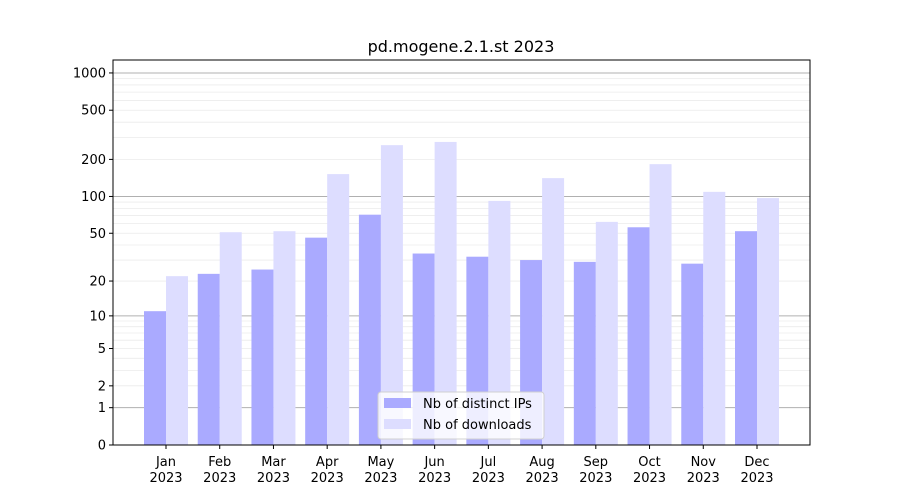  Describe the element at coordinates (488, 462) in the screenshot. I see `x-tick-label: Jul` at that location.